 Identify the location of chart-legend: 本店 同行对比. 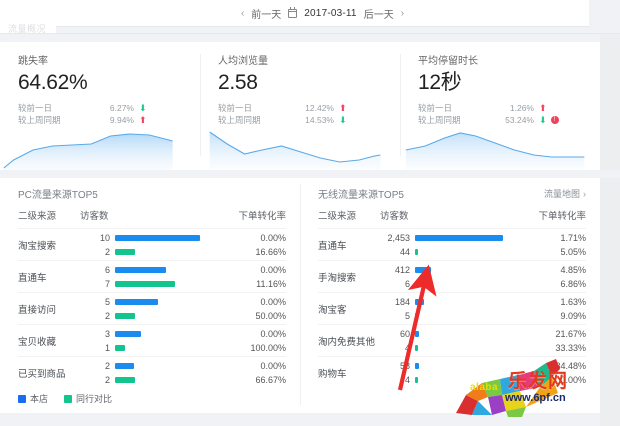
(65, 398).